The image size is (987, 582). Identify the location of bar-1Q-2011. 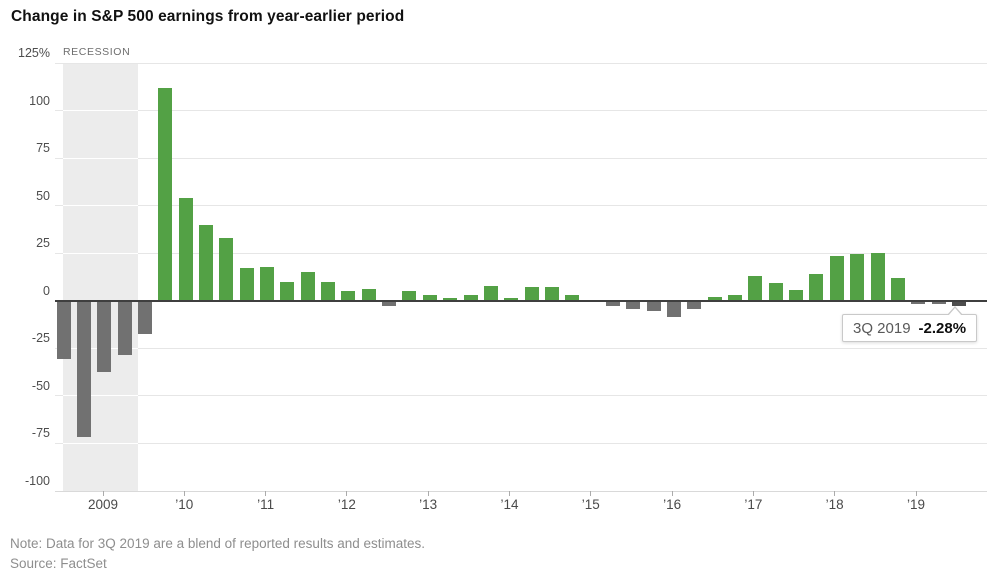
(267, 283).